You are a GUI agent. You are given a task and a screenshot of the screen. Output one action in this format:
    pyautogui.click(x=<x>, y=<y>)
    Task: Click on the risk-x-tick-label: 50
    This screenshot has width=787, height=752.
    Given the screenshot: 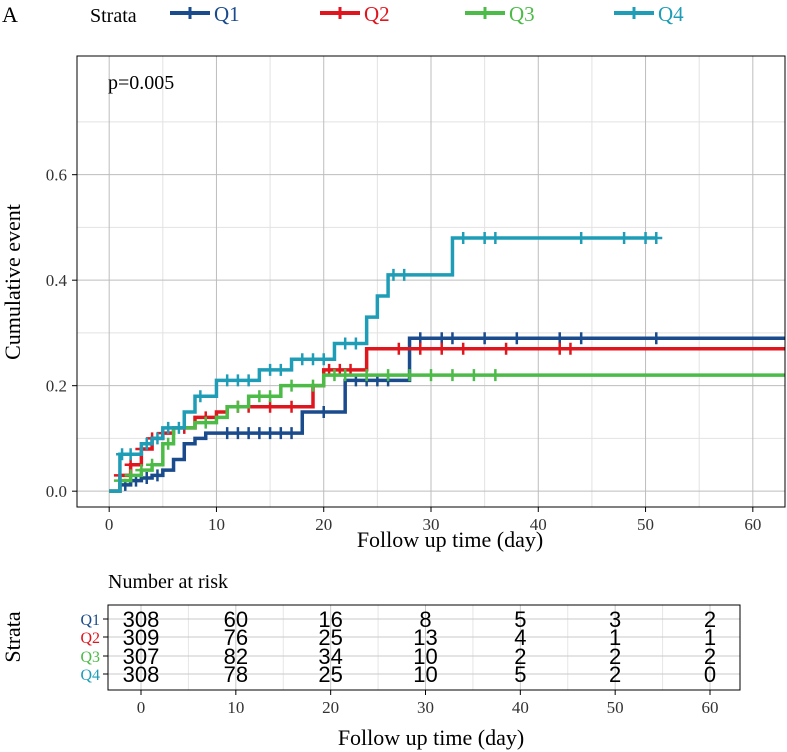 What is the action you would take?
    pyautogui.click(x=615, y=707)
    